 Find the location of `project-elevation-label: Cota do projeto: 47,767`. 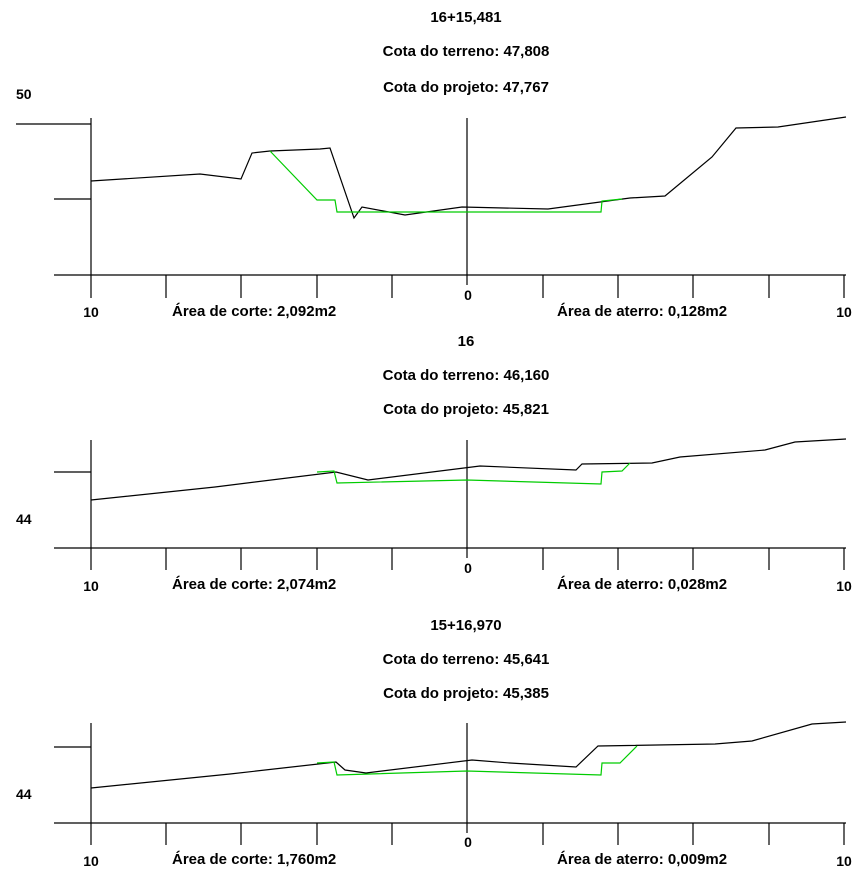

project-elevation-label: Cota do projeto: 47,767 is located at coordinates (466, 87).